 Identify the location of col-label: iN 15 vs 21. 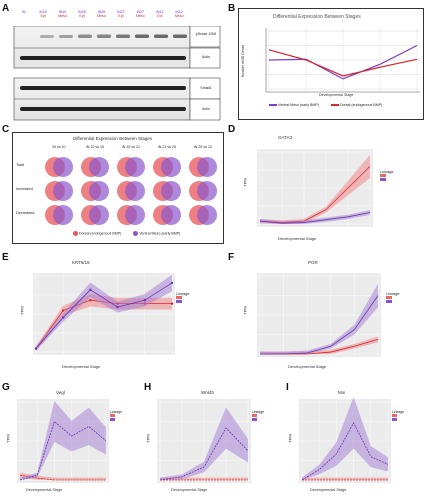
(131, 147).